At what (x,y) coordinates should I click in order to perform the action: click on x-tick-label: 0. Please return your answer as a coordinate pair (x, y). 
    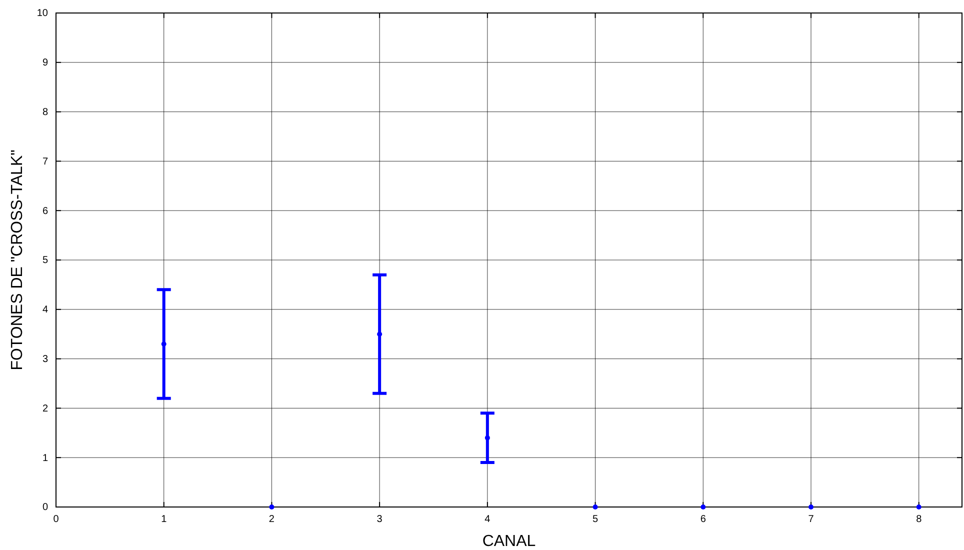
    Looking at the image, I should click on (56, 520).